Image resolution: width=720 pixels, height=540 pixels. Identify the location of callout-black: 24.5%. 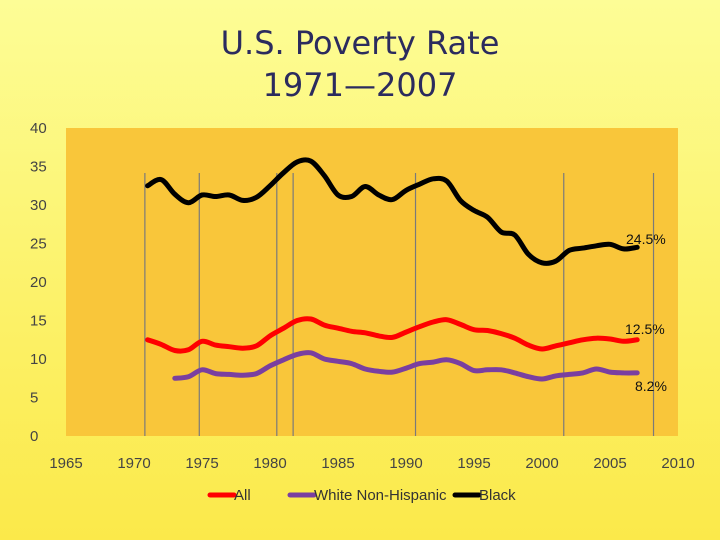
(646, 239).